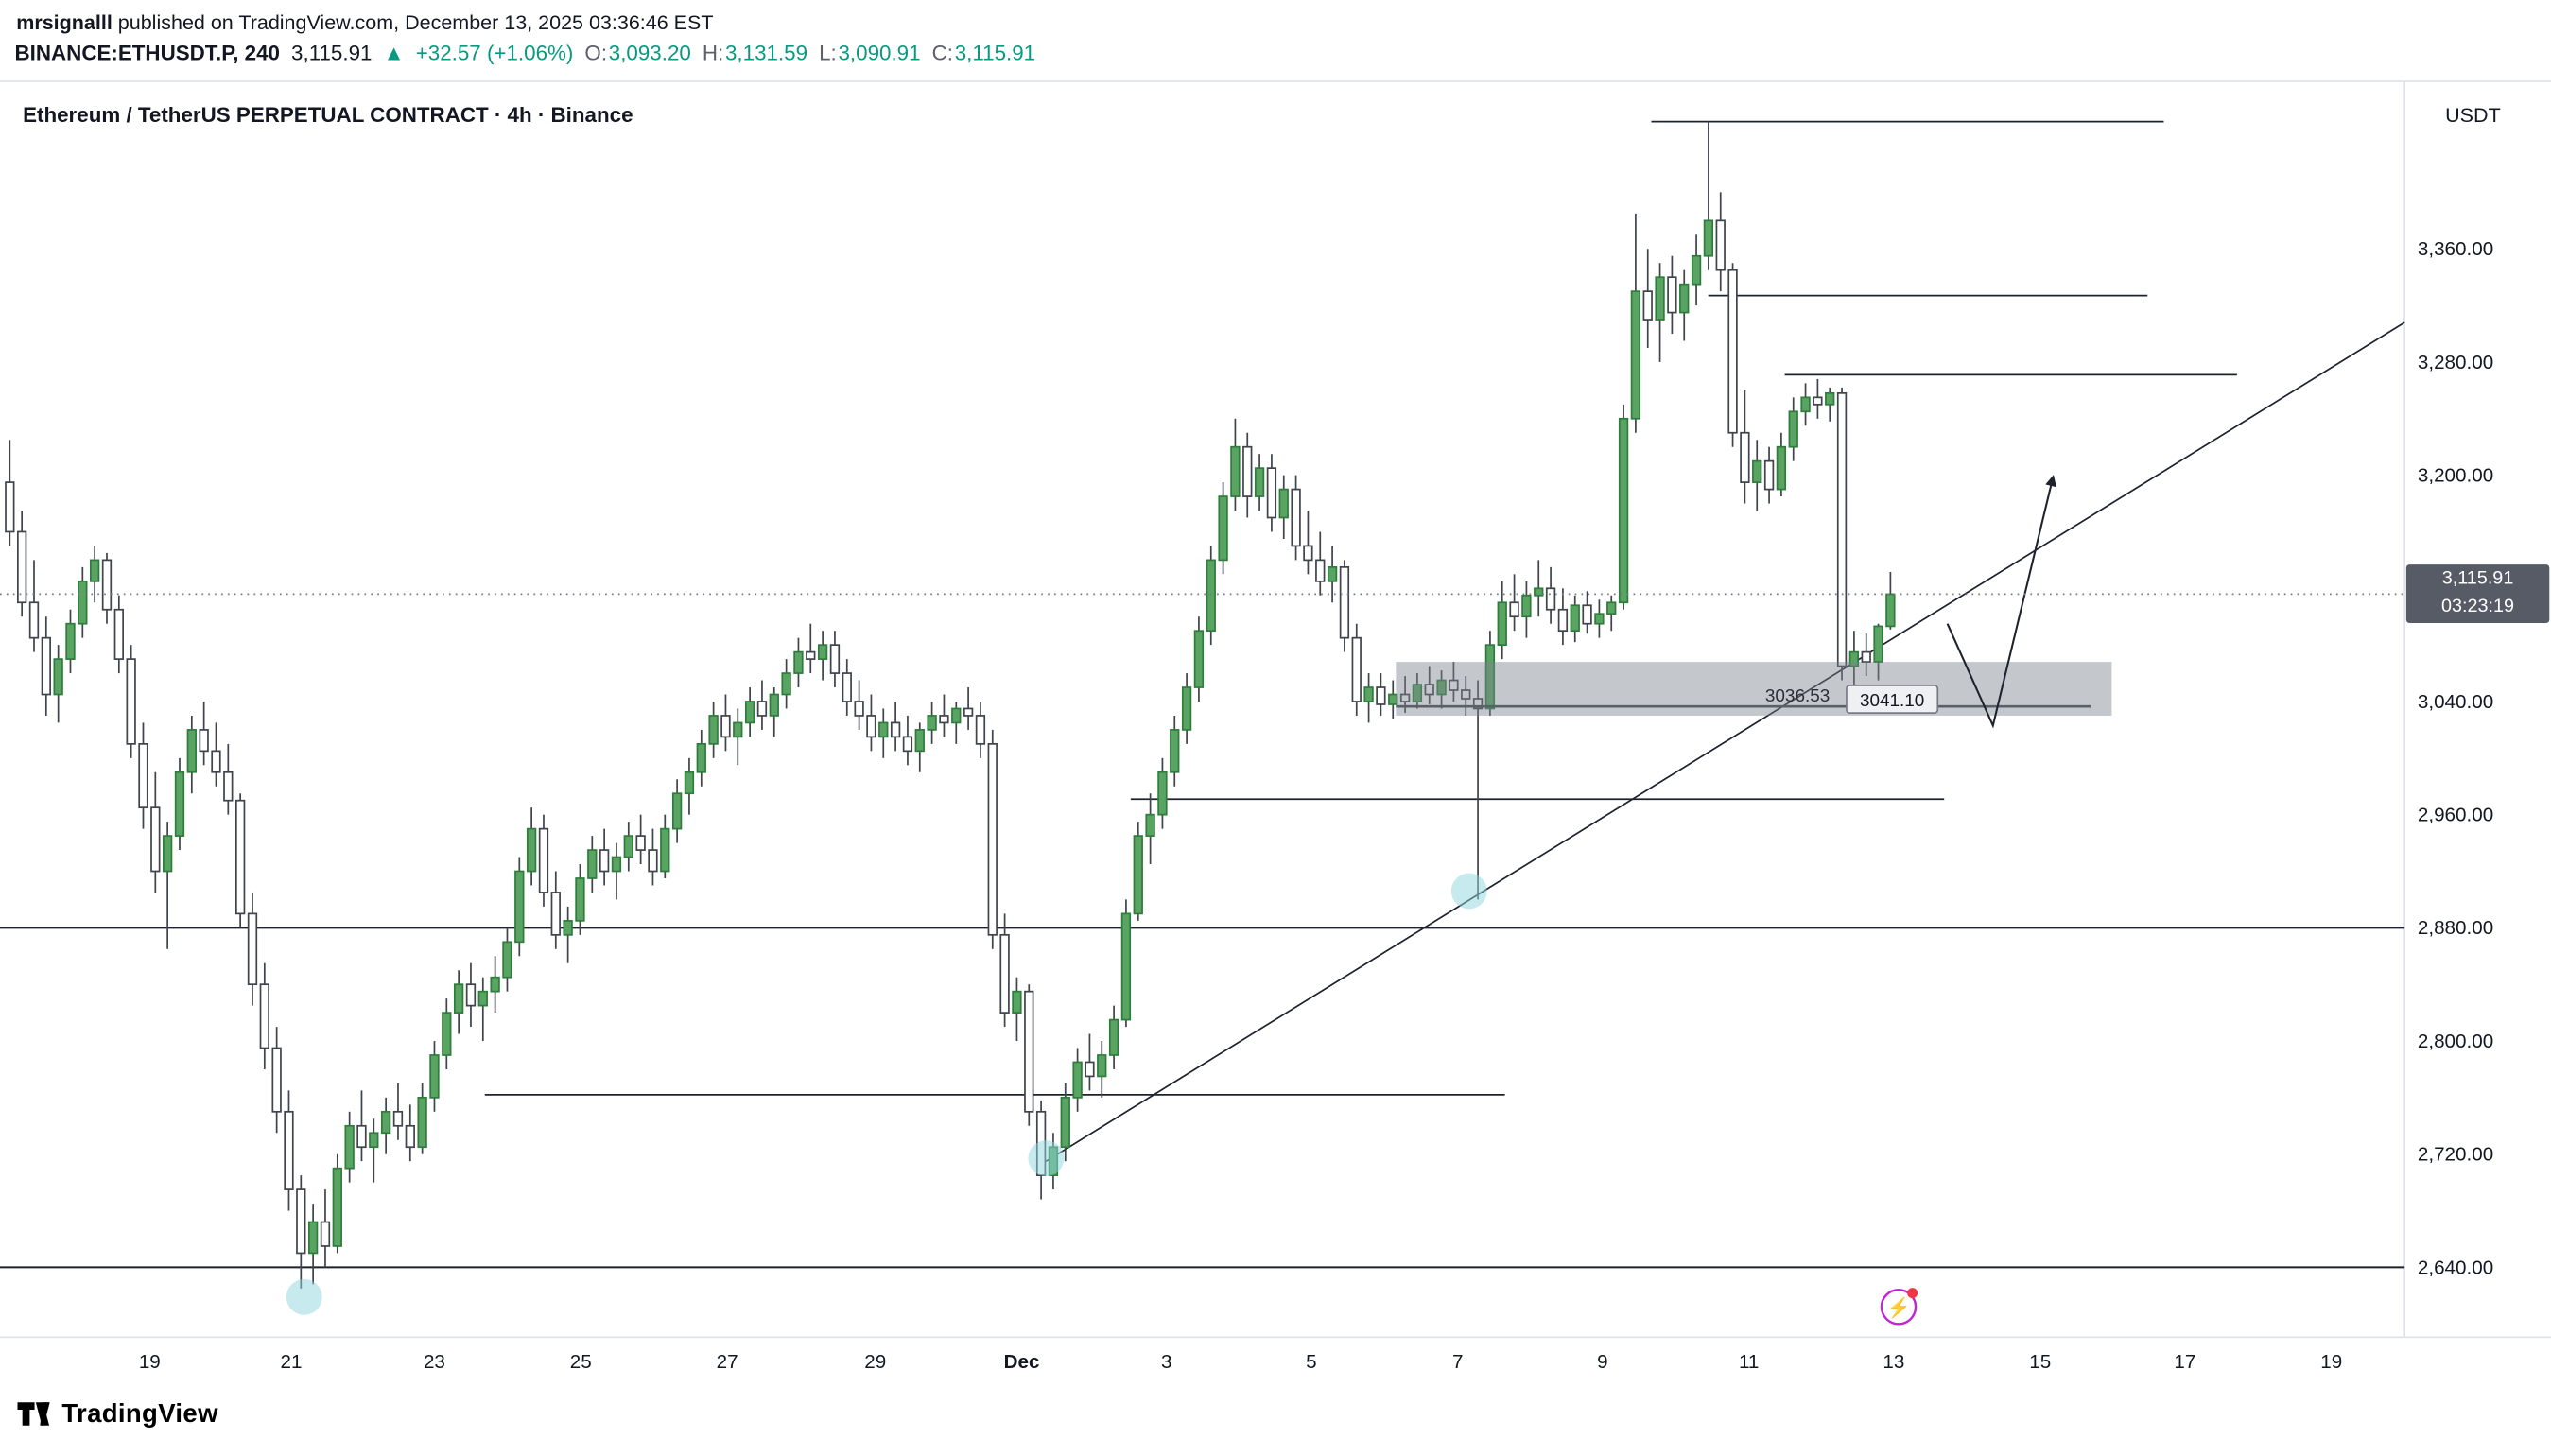 Image resolution: width=2551 pixels, height=1456 pixels. What do you see at coordinates (755, 53) in the screenshot?
I see `ohlc-high: H: 3,131.59` at bounding box center [755, 53].